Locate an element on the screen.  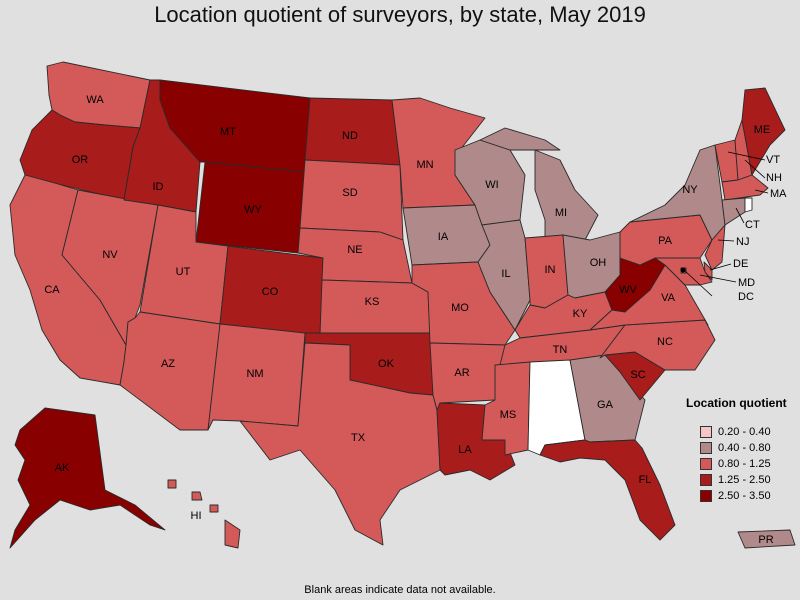
state-label-IL: IL is located at coordinates (505, 274).